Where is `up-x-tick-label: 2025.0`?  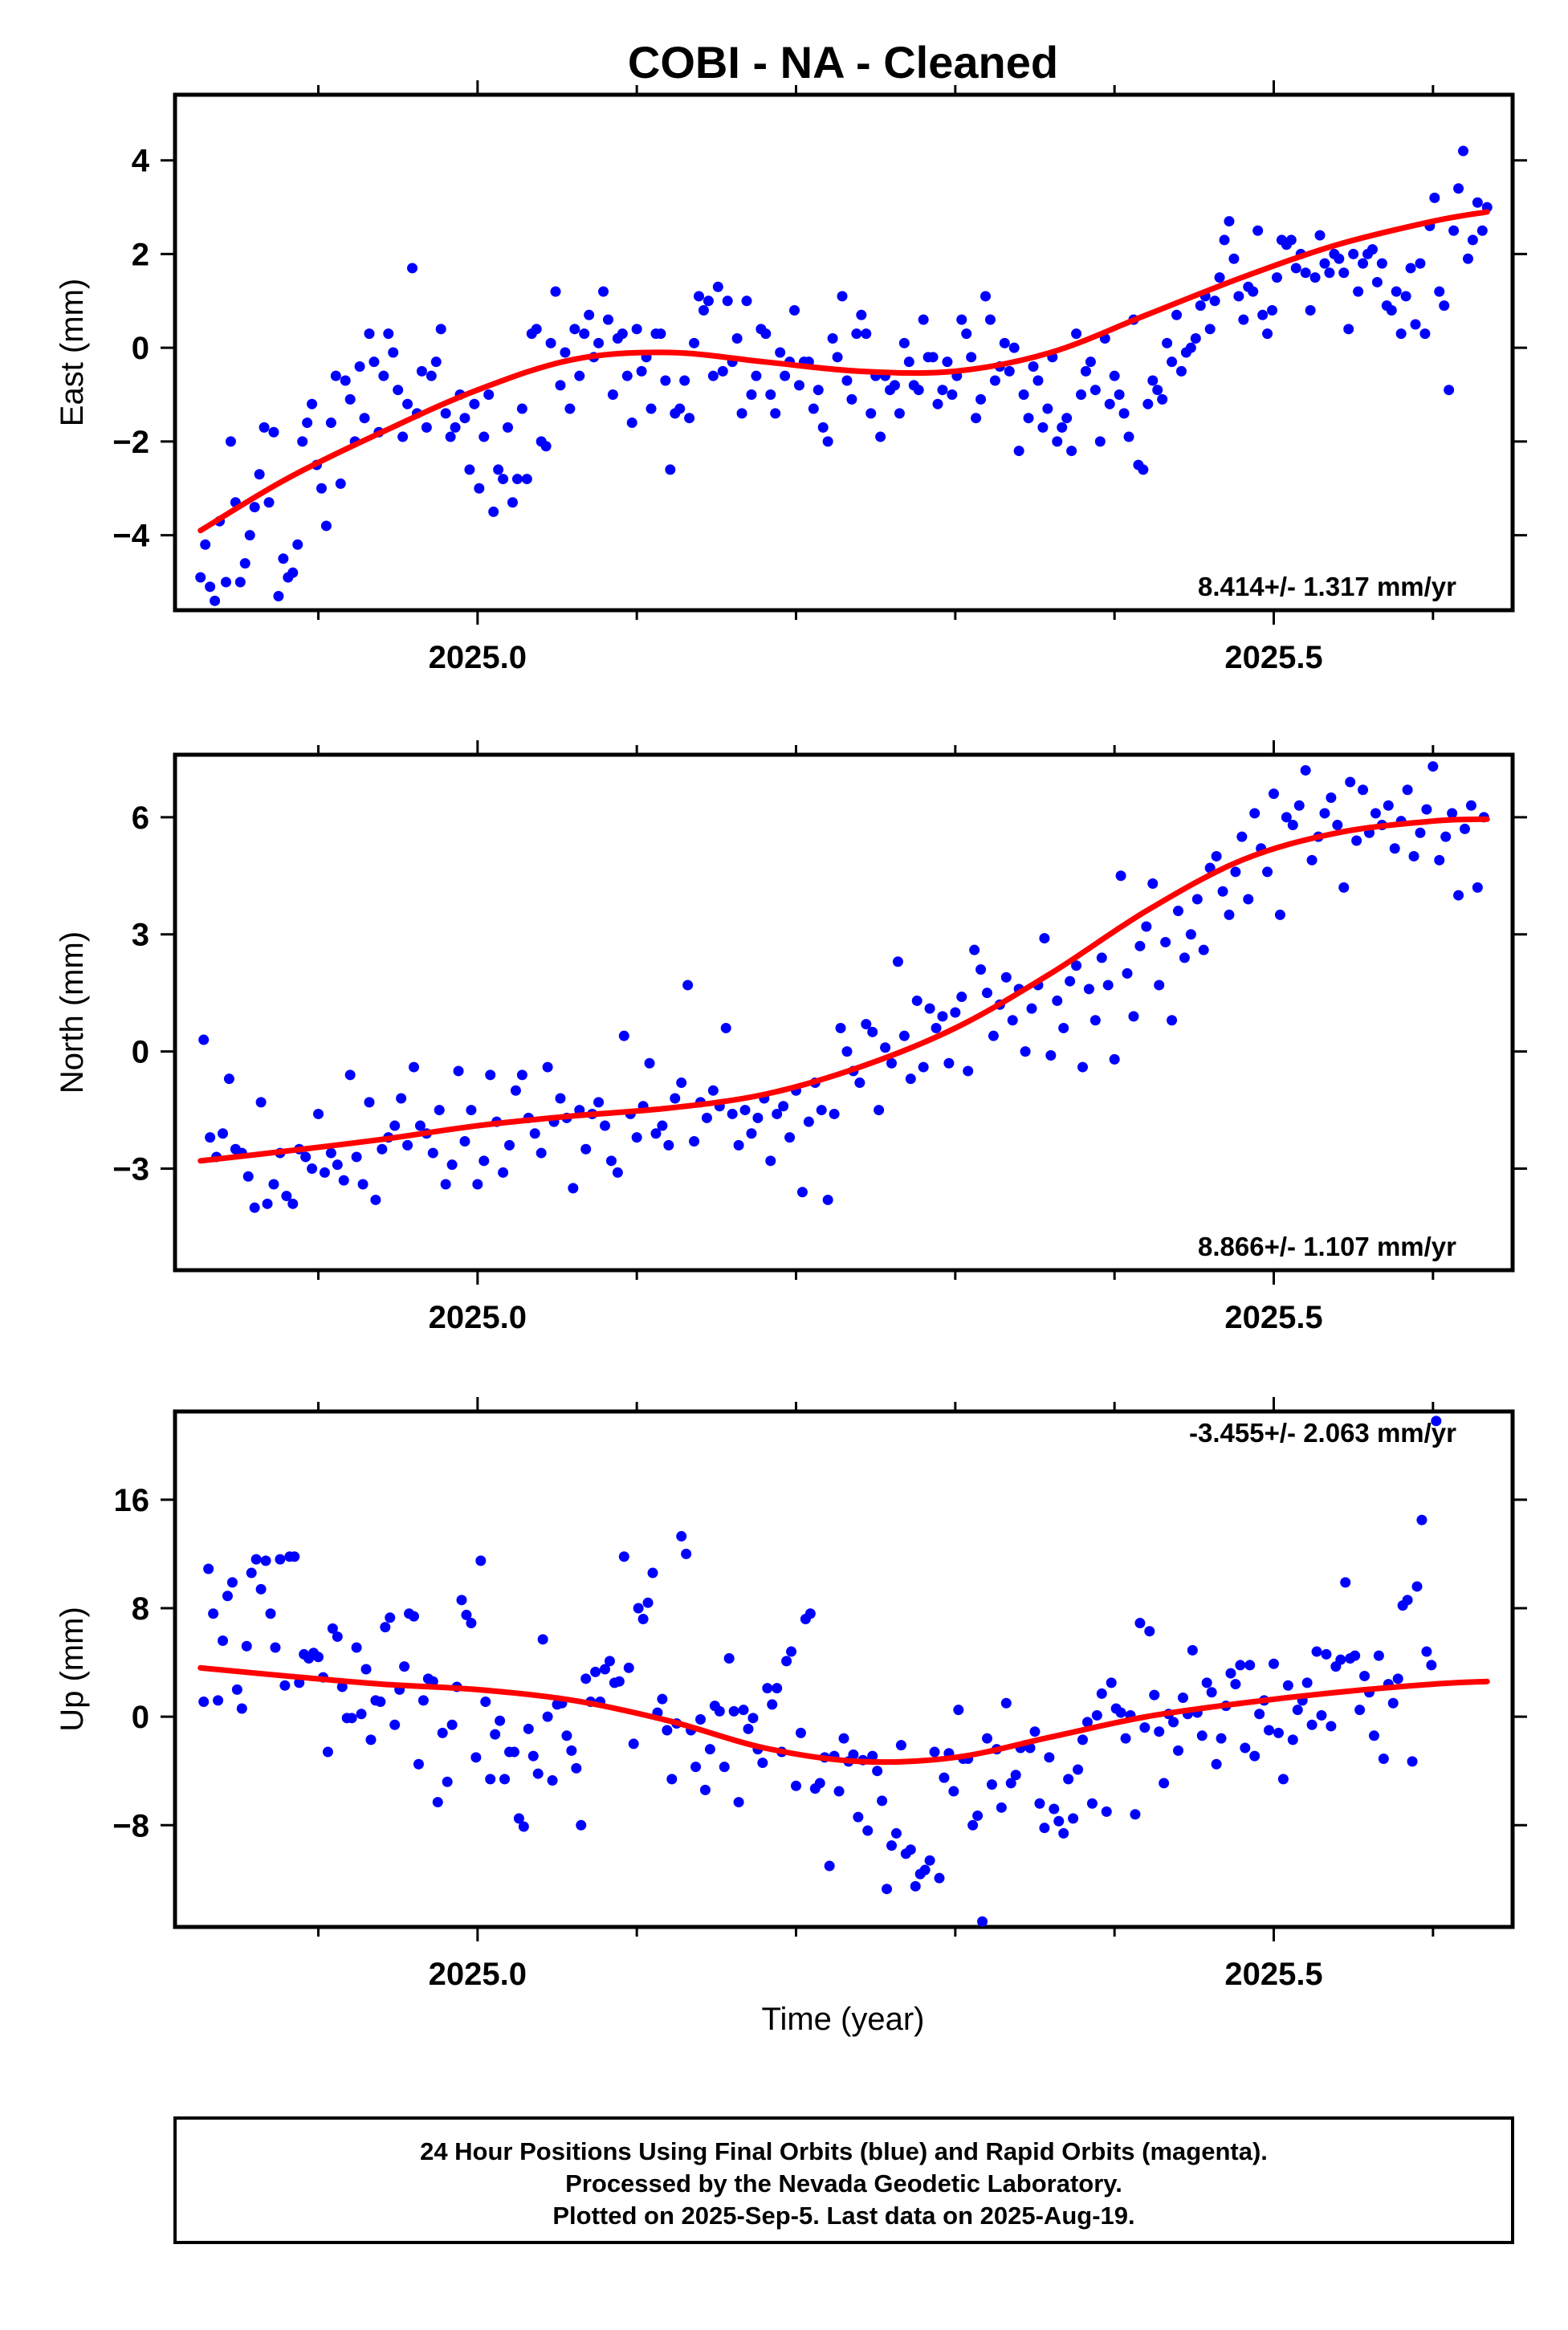
up-x-tick-label: 2025.0 is located at coordinates (478, 1974).